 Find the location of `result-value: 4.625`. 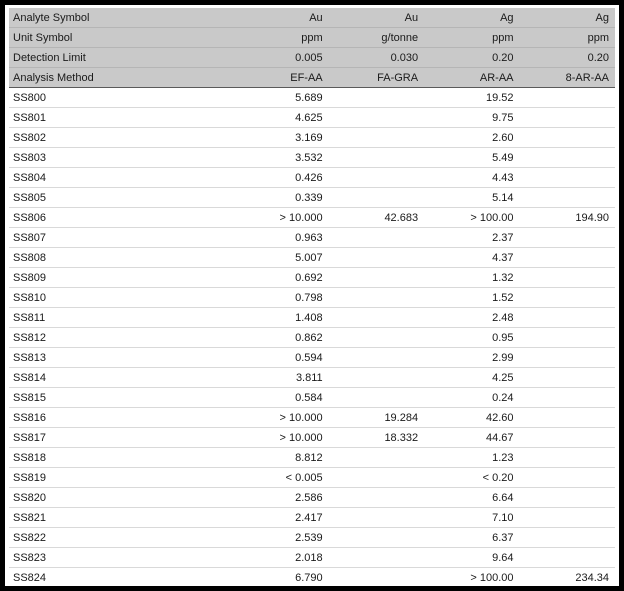

result-value: 4.625 is located at coordinates (281, 117).